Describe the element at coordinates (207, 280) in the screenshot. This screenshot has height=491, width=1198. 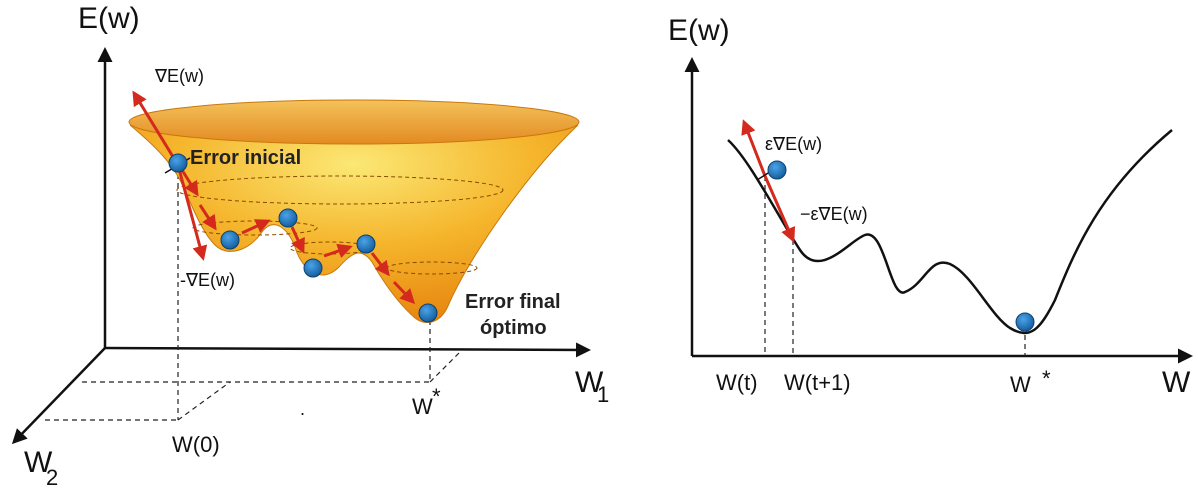
I see `grad-negative-label: -∇E(w)` at that location.